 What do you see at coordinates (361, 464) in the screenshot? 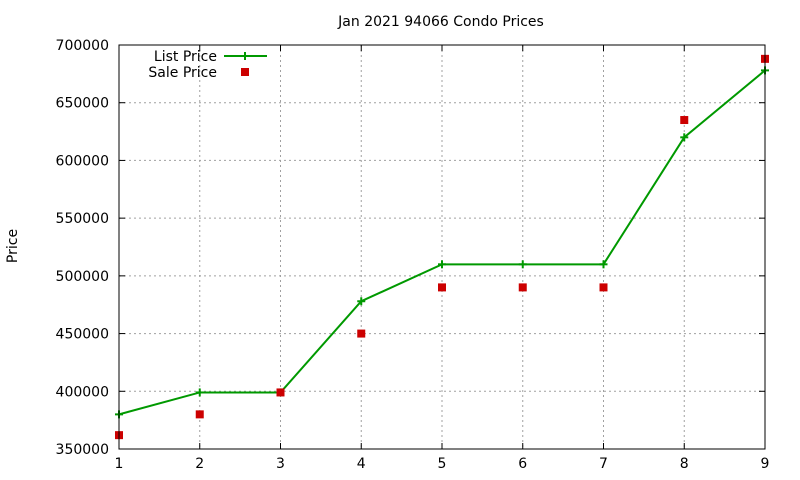
I see `x-tick-label: 4` at bounding box center [361, 464].